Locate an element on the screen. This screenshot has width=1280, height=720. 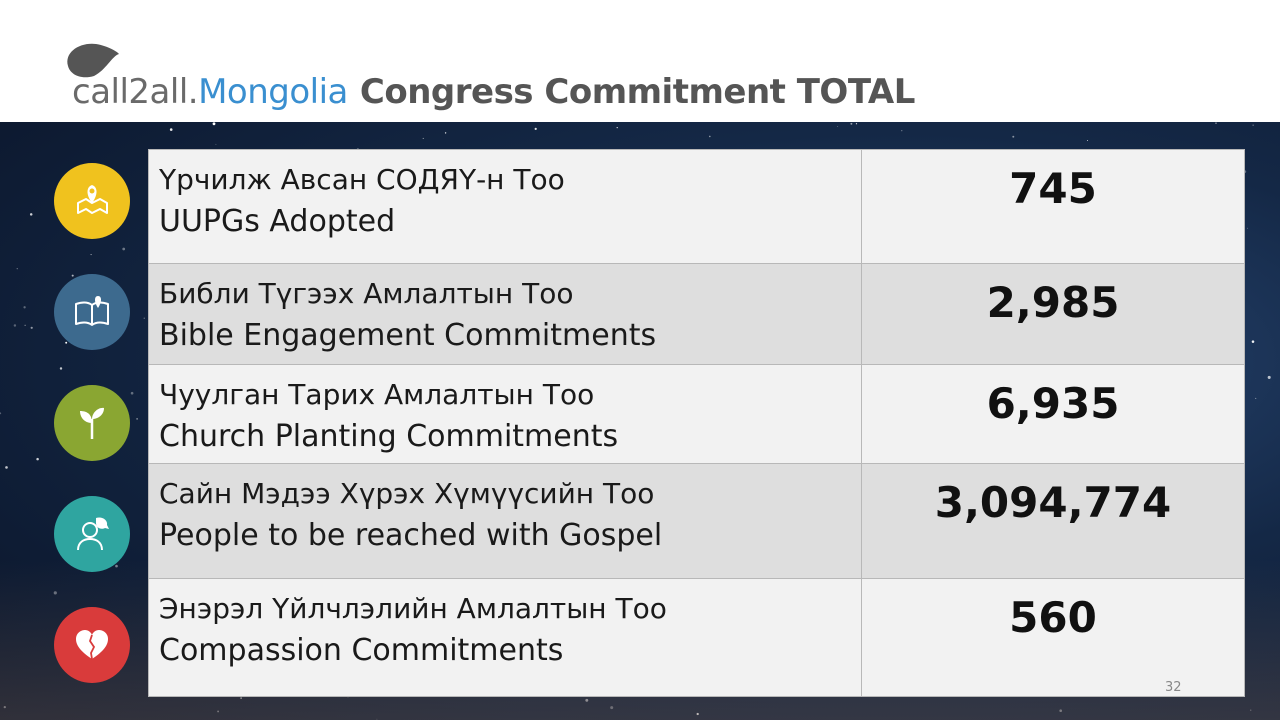
label-english: Compassion Commitments is located at coordinates (361, 650).